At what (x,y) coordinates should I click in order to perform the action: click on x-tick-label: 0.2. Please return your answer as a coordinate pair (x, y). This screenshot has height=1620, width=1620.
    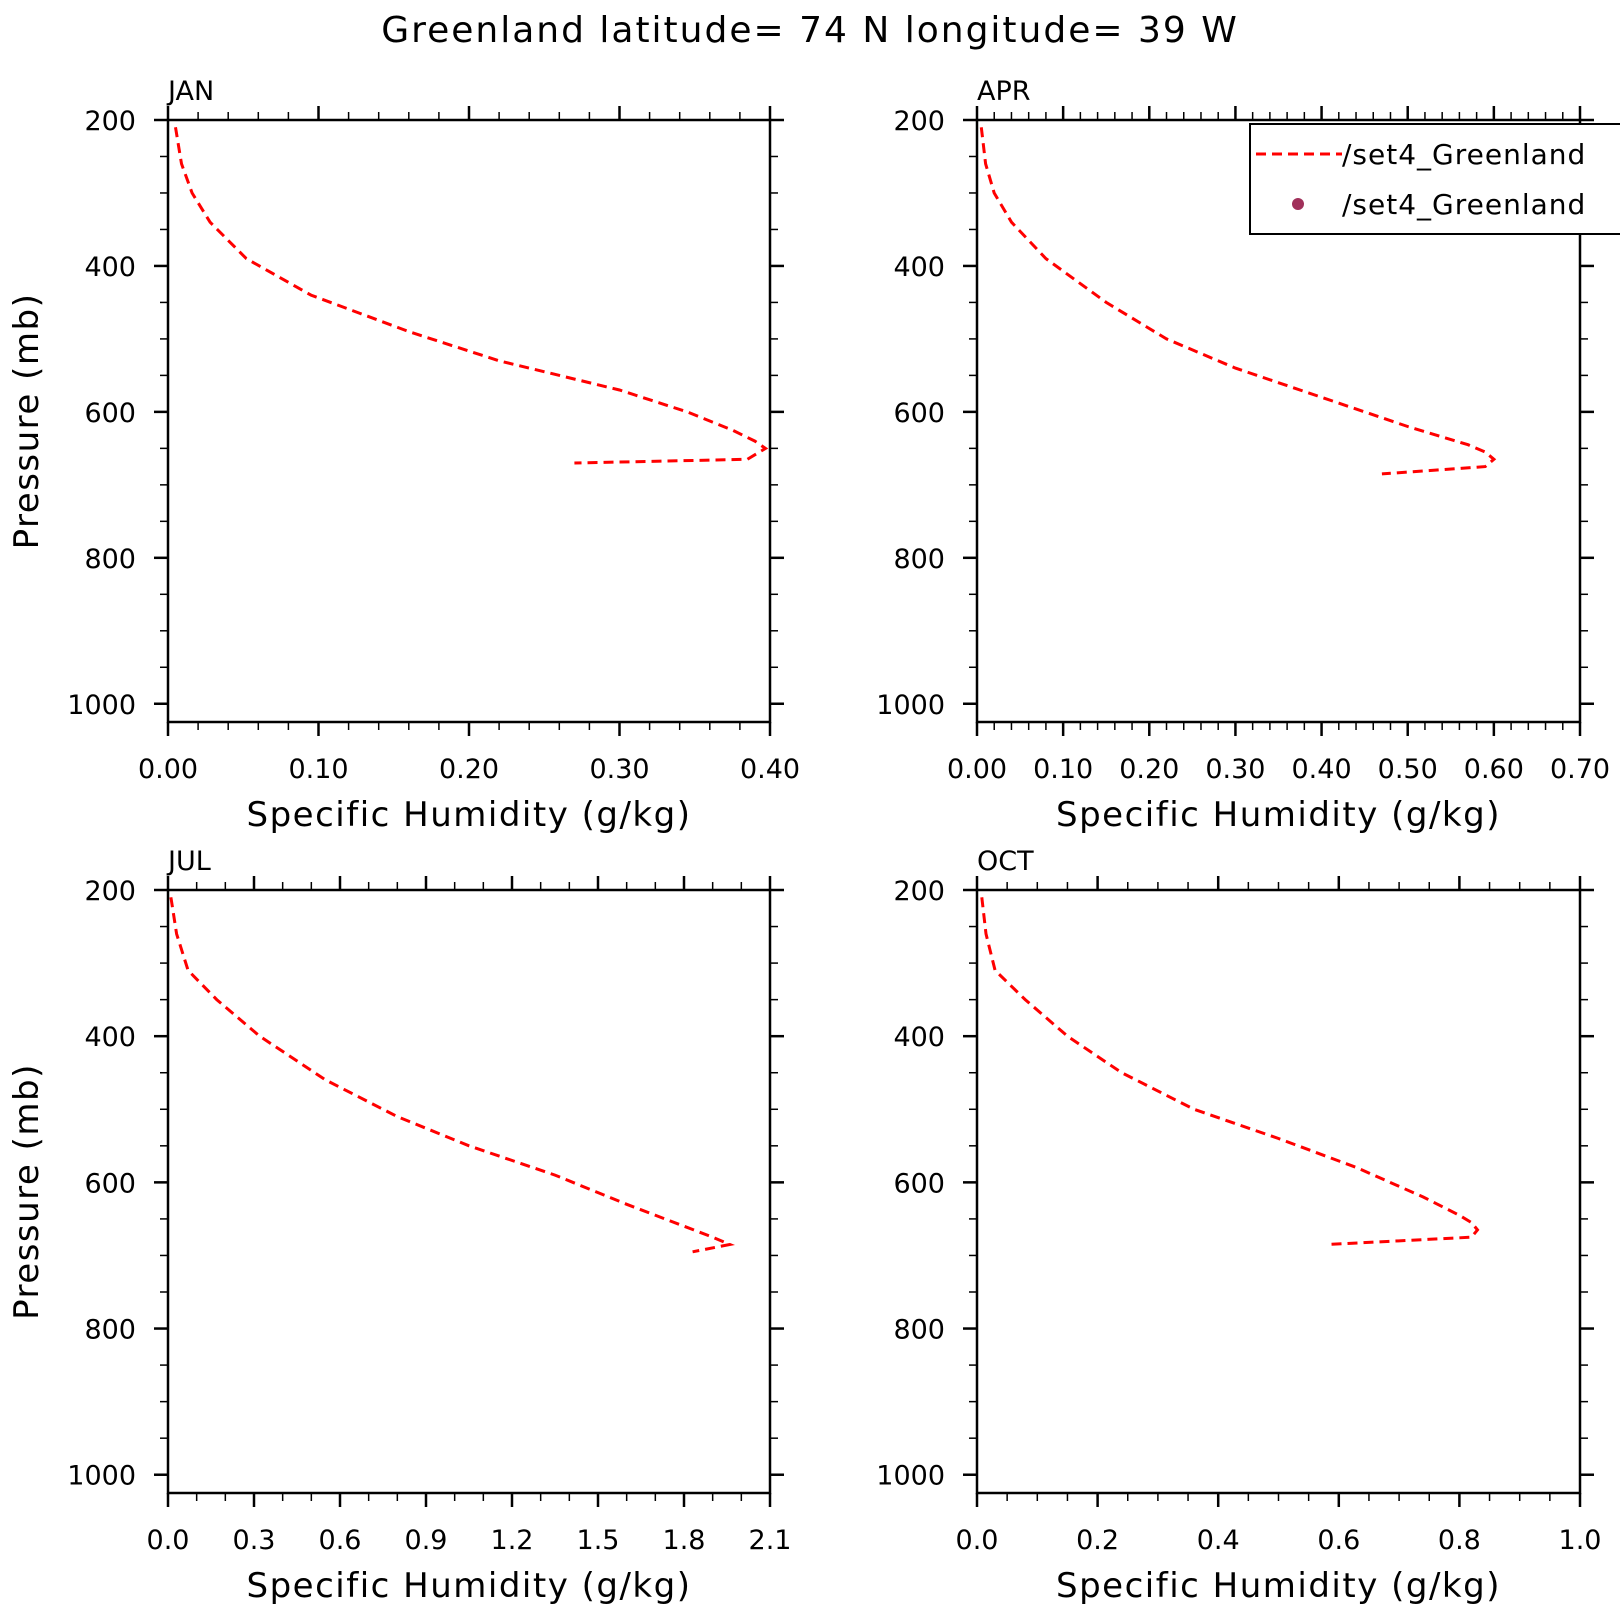
    Looking at the image, I should click on (1097, 1540).